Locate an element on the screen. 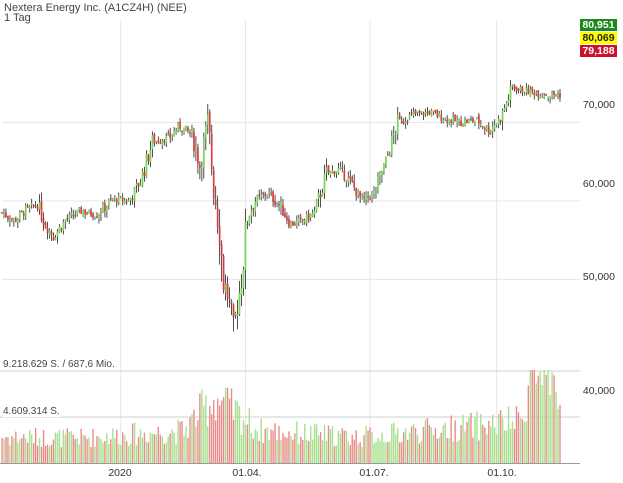 The image size is (623, 483). x-tick-2020: 2020 is located at coordinates (120, 473).